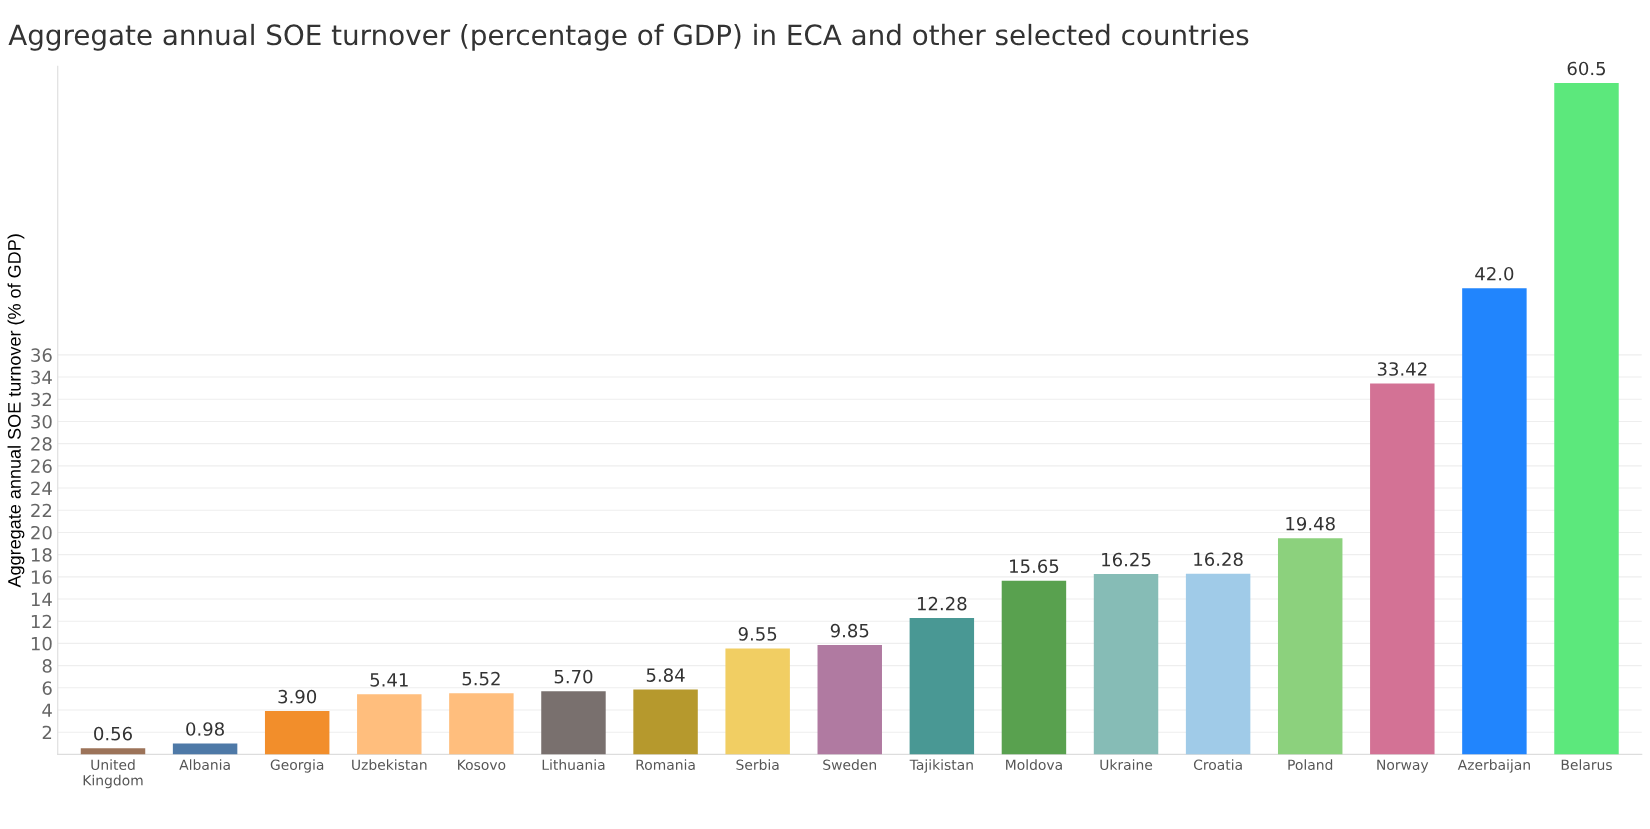 The width and height of the screenshot is (1650, 829). Describe the element at coordinates (41, 577) in the screenshot. I see `y-tick-label: 16` at that location.